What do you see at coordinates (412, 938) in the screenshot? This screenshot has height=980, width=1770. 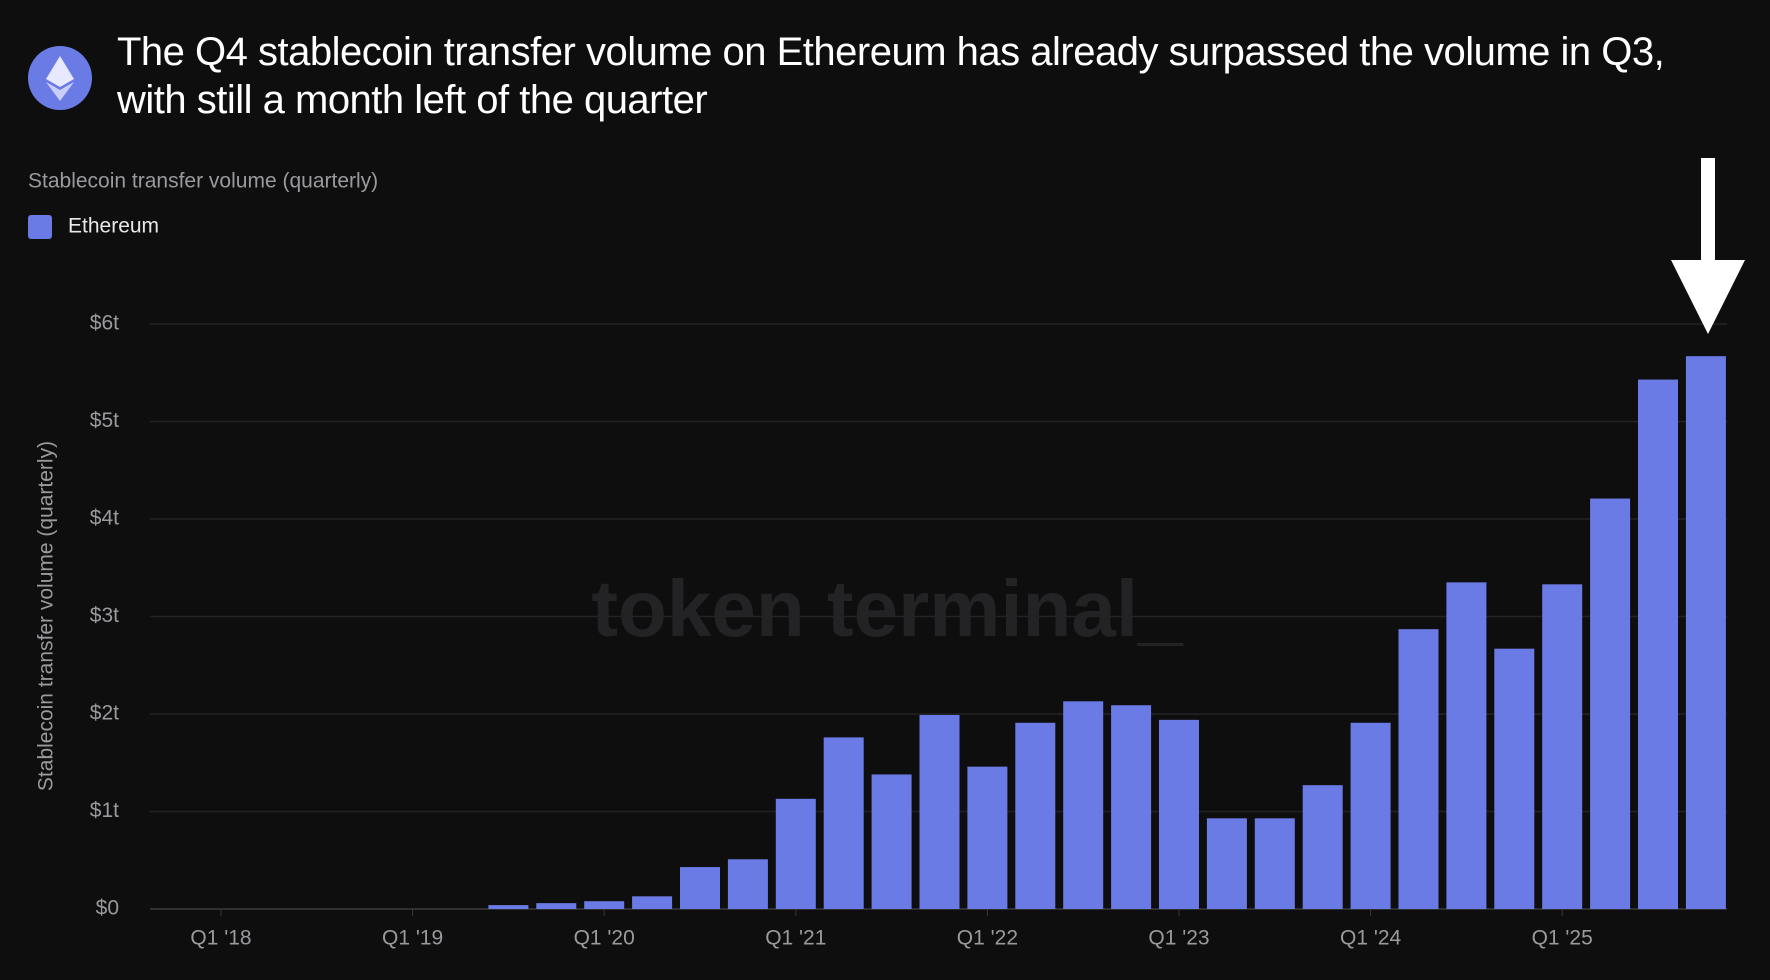 I see `x-tick-label: Q1 '19` at bounding box center [412, 938].